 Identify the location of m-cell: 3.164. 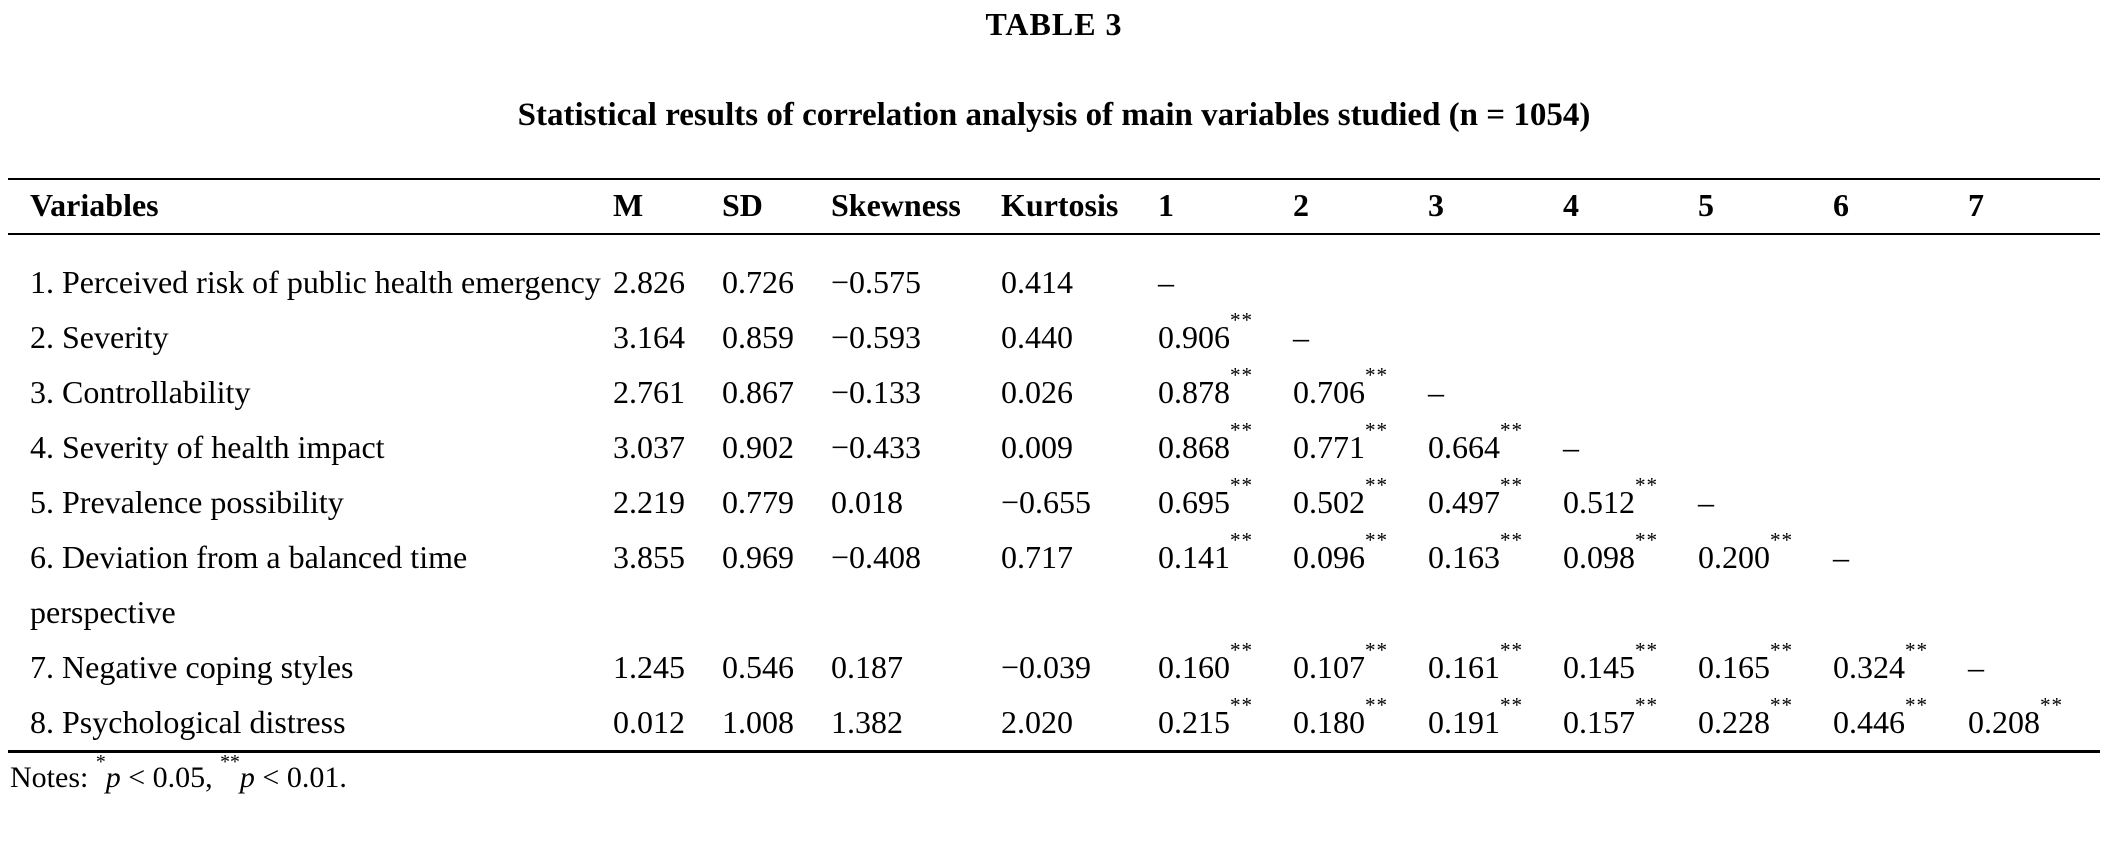
(649, 337).